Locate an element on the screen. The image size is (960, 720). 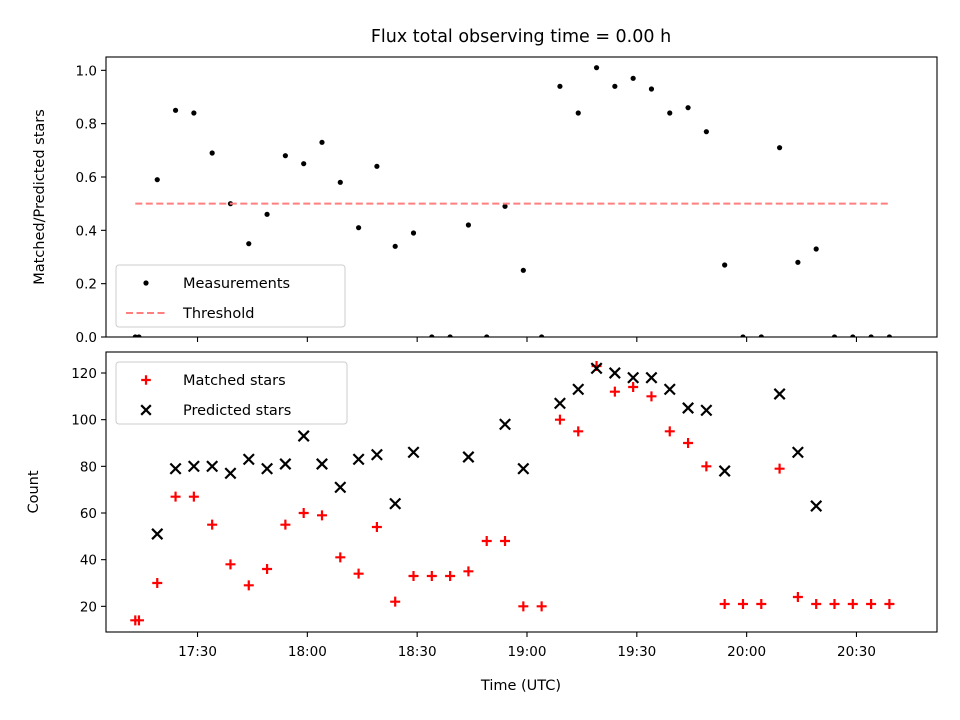
bottom-legend-box is located at coordinates (231, 393).